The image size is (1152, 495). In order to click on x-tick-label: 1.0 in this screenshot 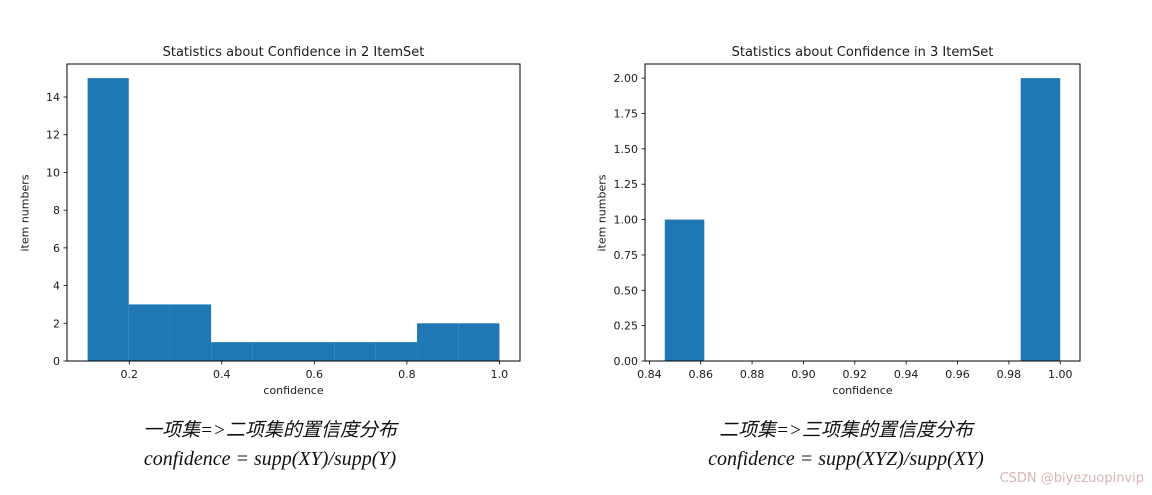, I will do `click(500, 374)`.